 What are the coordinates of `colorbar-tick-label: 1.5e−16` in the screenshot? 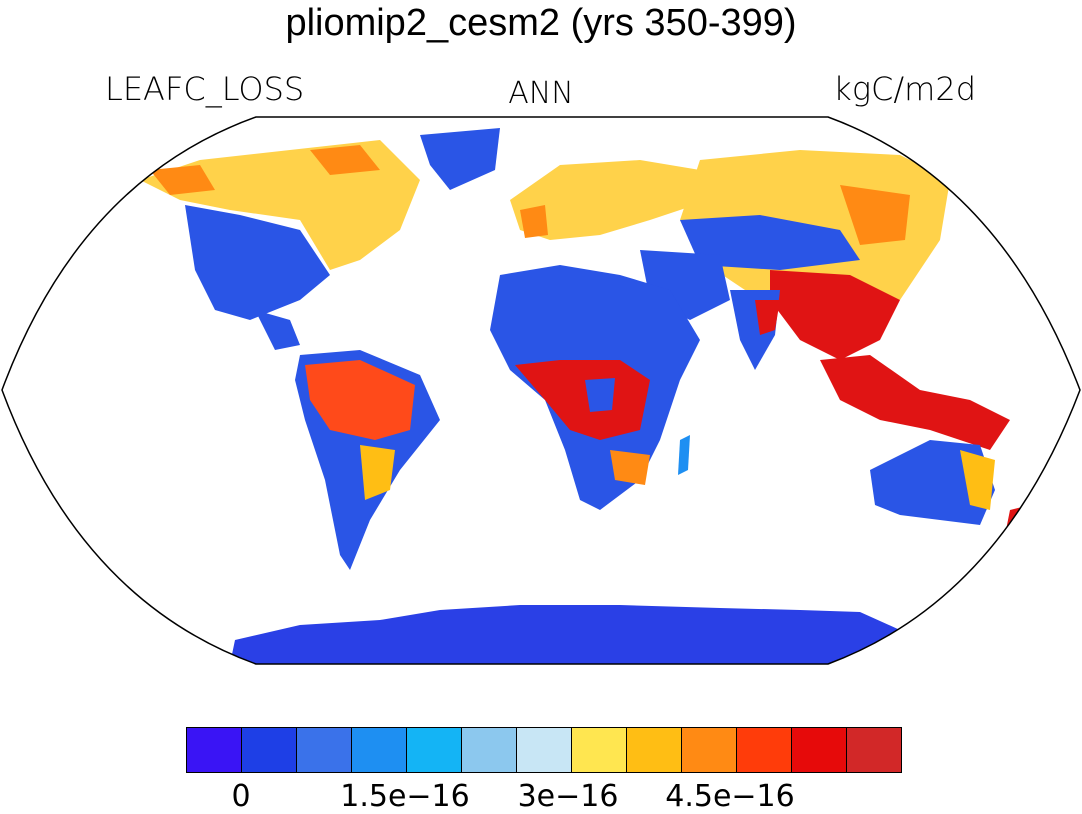 It's located at (405, 796).